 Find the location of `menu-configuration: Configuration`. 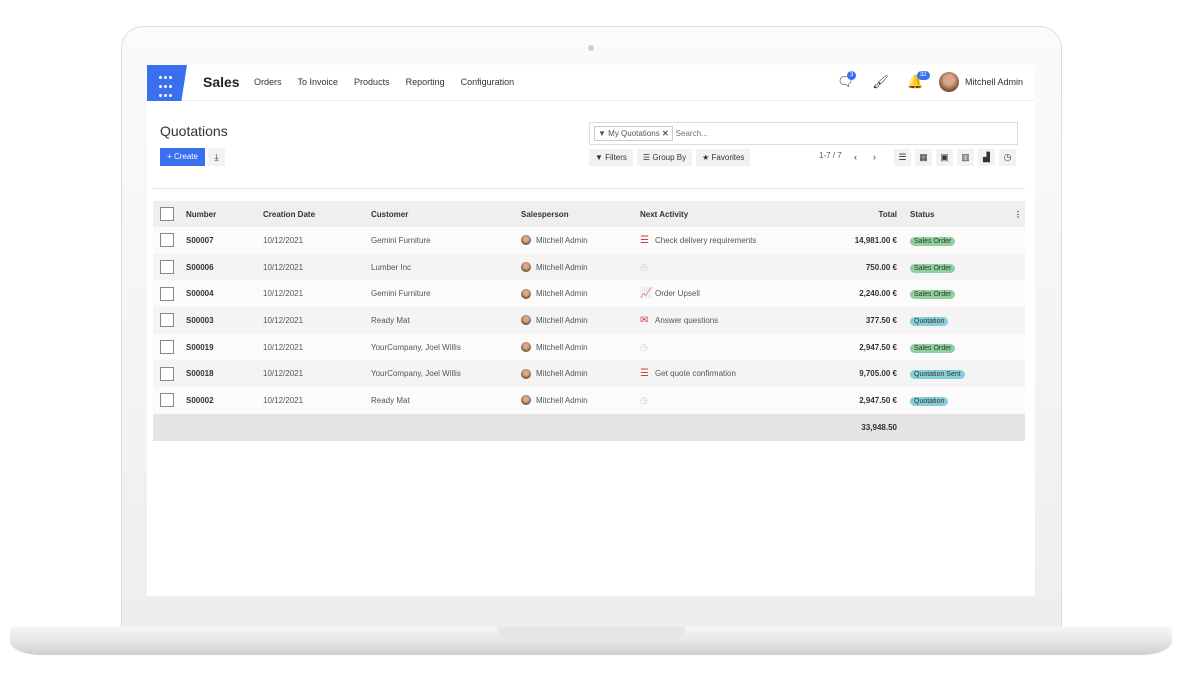

menu-configuration: Configuration is located at coordinates (487, 82).